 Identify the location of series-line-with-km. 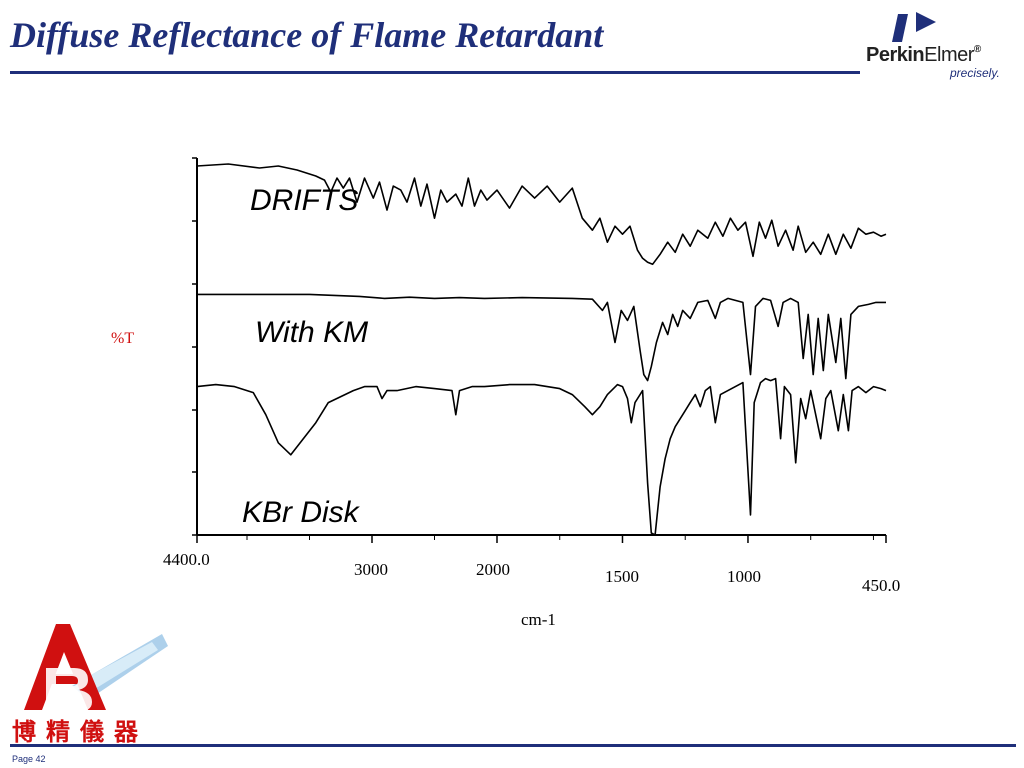
(541, 337).